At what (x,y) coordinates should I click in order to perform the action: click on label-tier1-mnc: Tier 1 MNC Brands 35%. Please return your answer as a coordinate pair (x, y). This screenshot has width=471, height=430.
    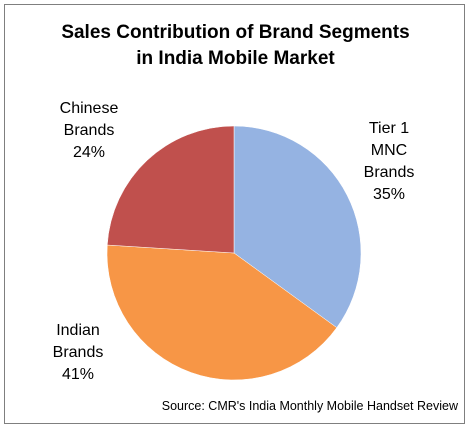
    Looking at the image, I should click on (389, 162).